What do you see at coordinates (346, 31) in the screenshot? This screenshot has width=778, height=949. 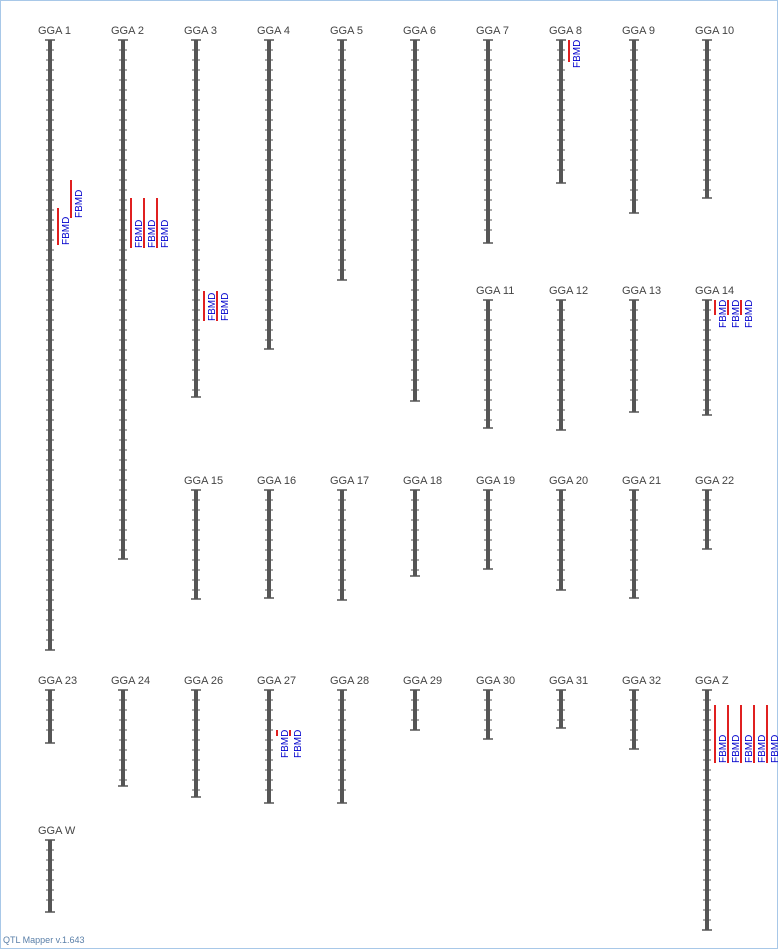 I see `chromosome-label: GGA 5` at bounding box center [346, 31].